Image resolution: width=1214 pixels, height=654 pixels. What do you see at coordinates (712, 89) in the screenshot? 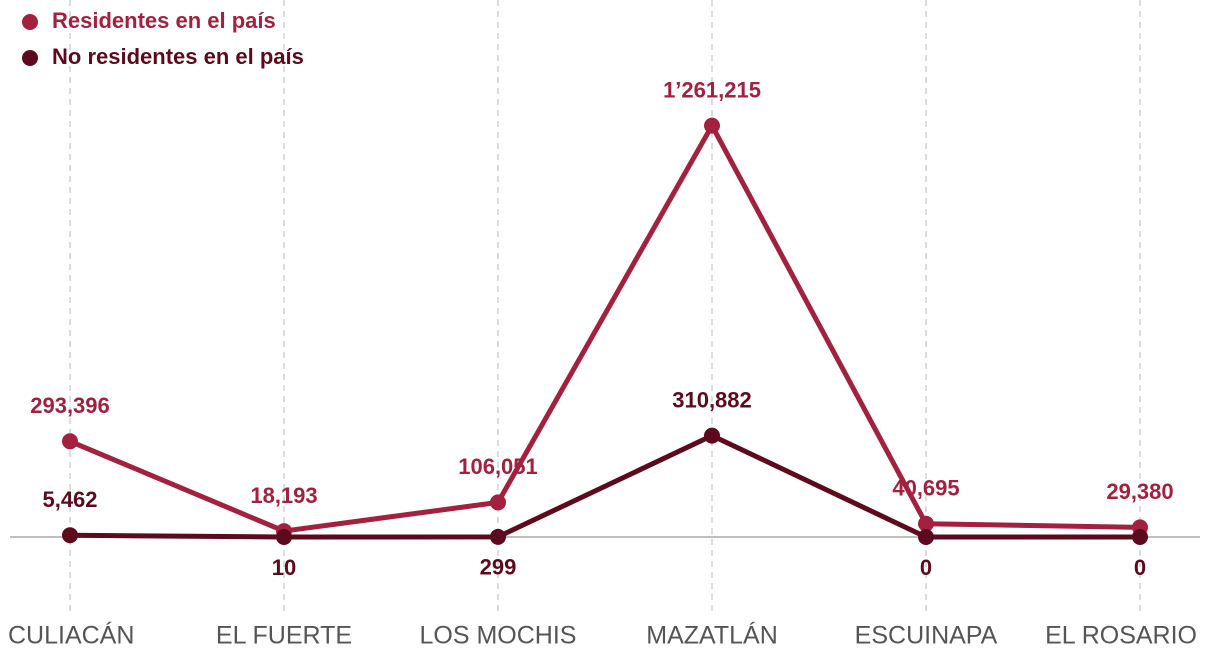
I see `data-label: 1’261,215` at bounding box center [712, 89].